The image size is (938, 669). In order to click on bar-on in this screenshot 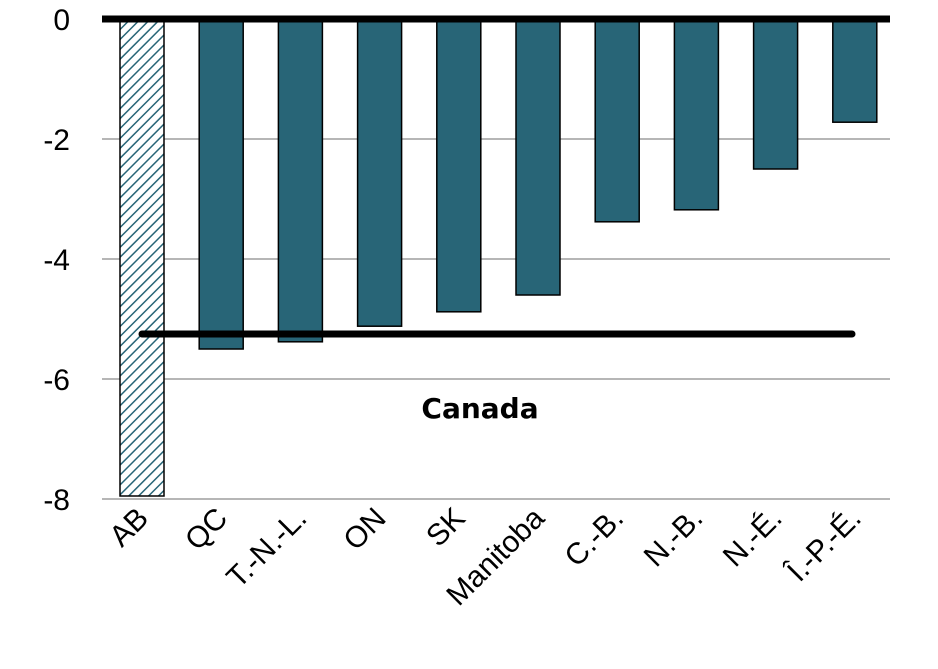, I will do `click(379, 172)`.